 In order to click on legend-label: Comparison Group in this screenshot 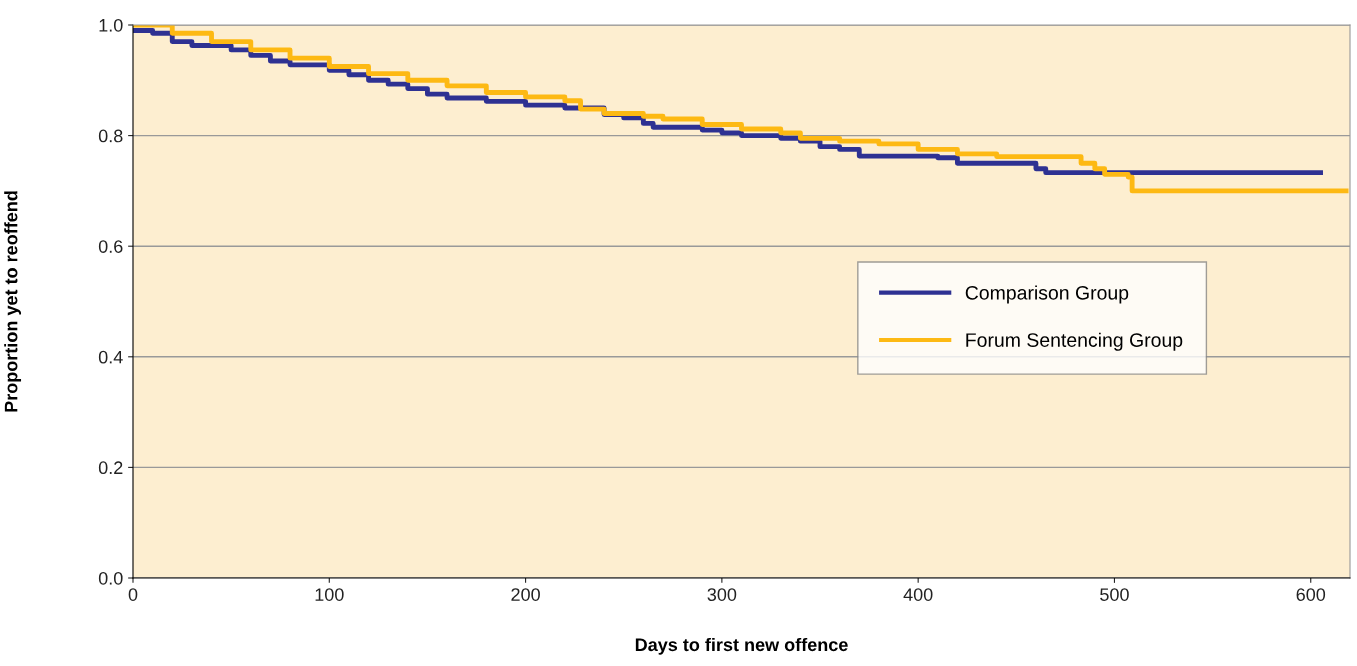, I will do `click(1047, 294)`.